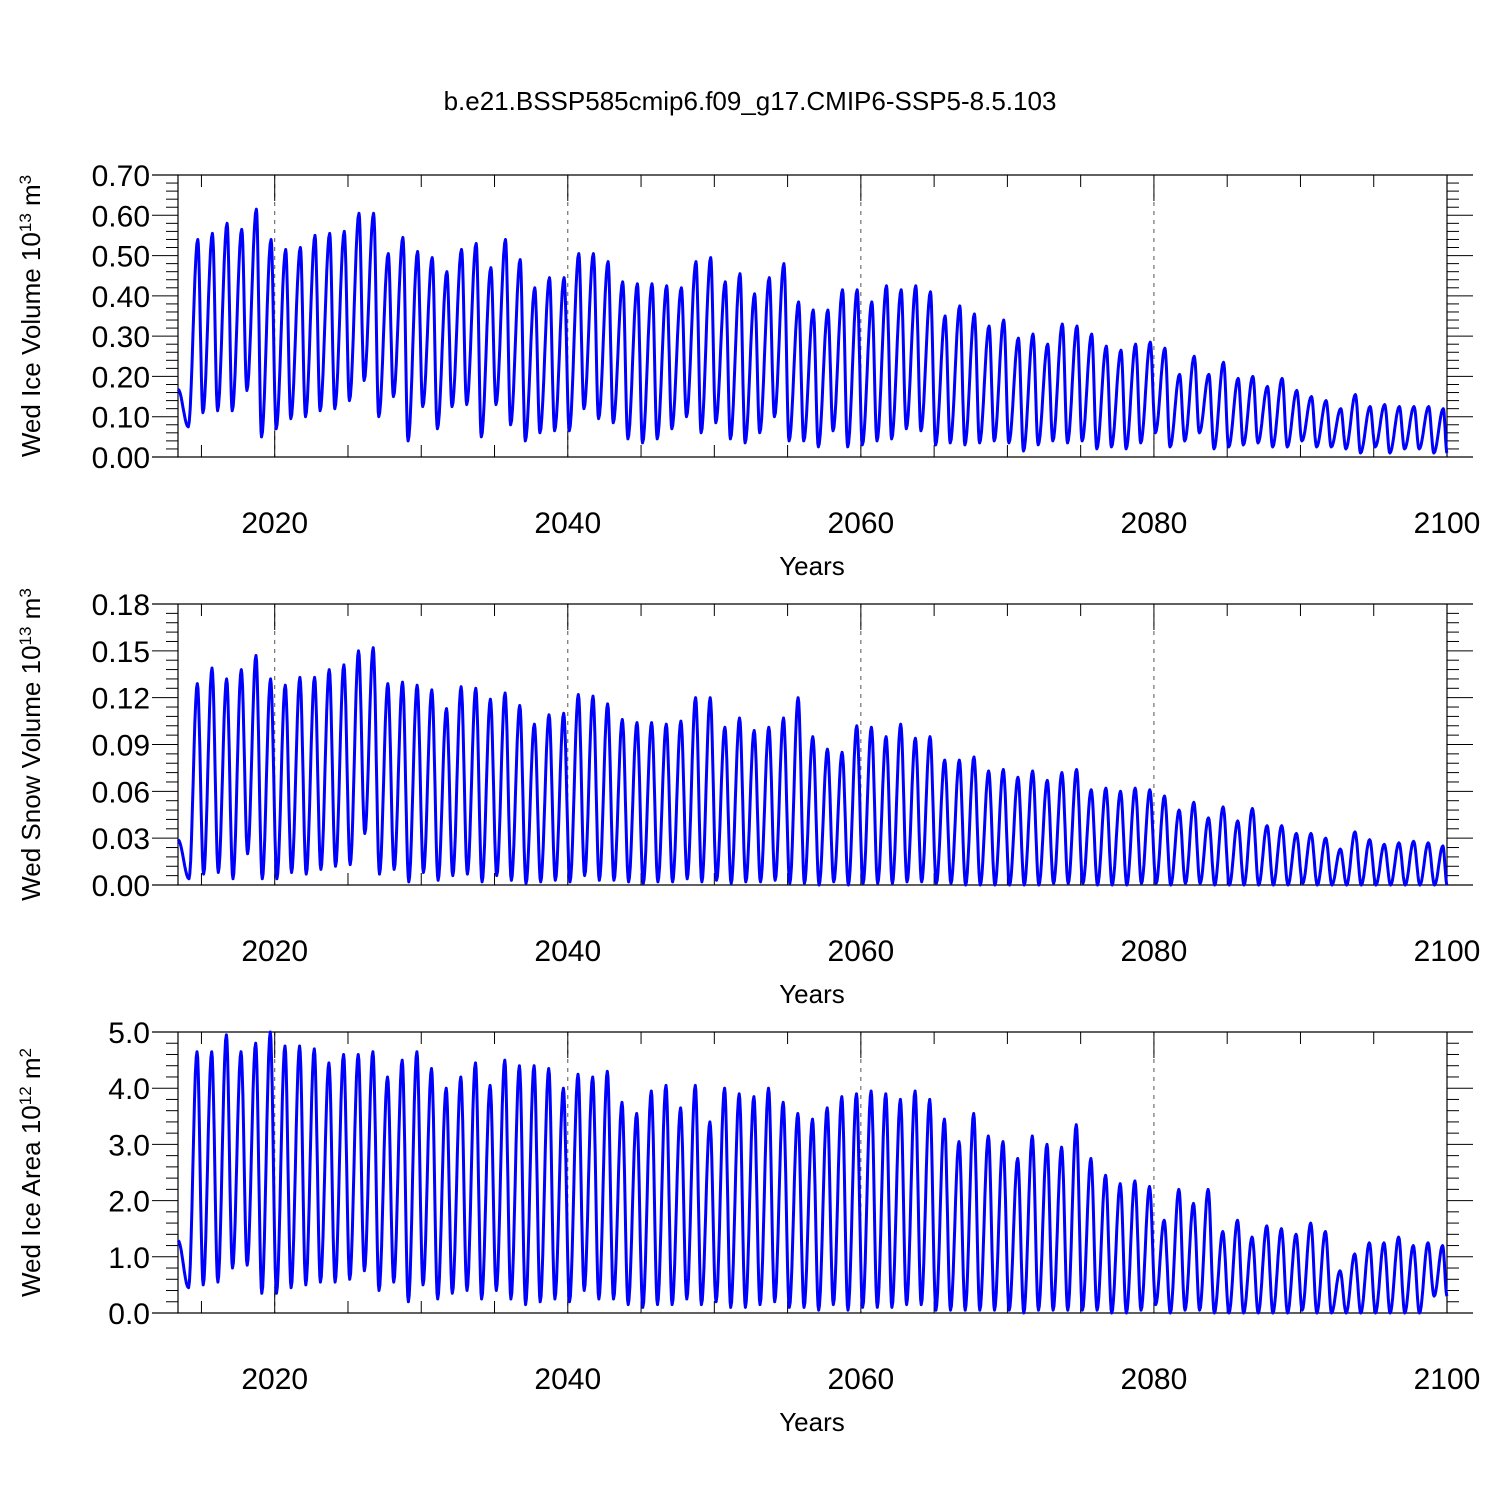  What do you see at coordinates (31, 1172) in the screenshot?
I see `y-axis-title: Wed Ice Area 1012 m2` at bounding box center [31, 1172].